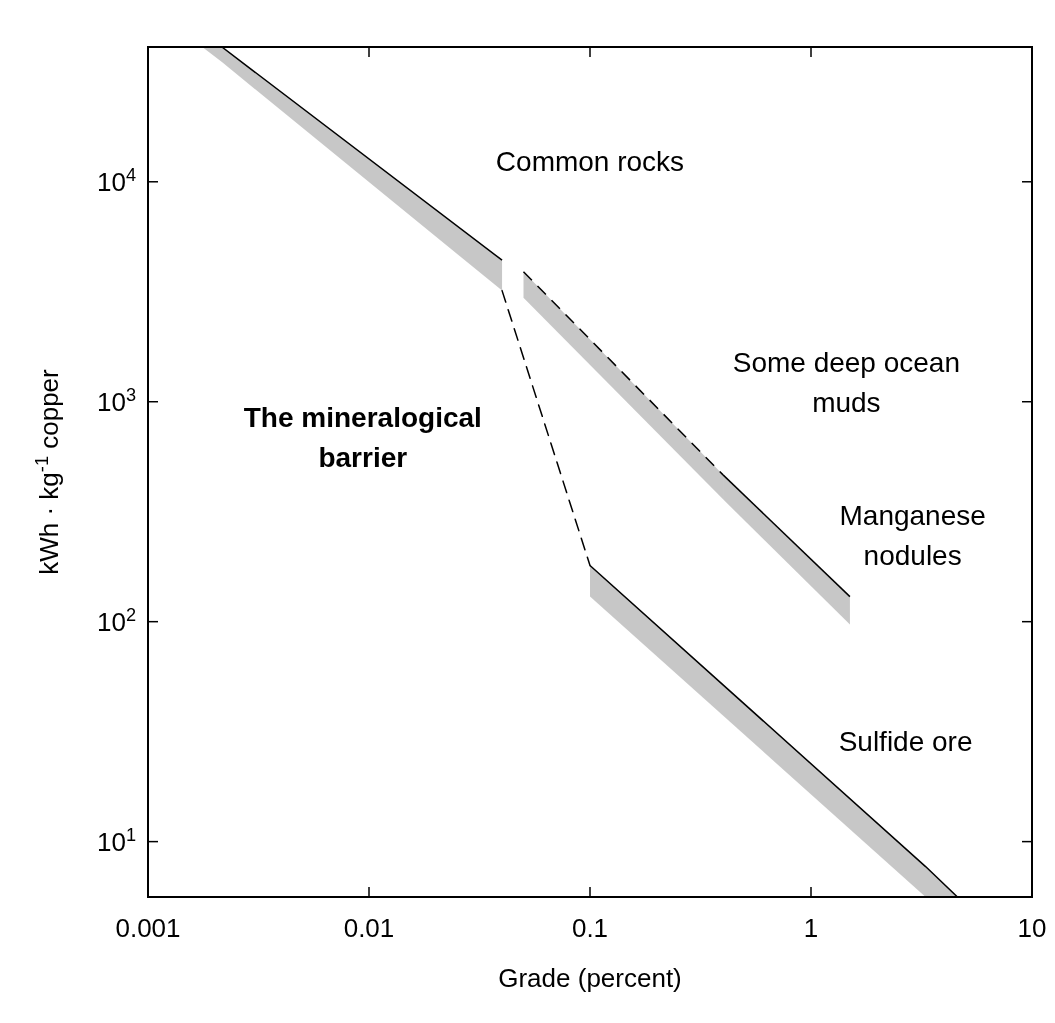  What do you see at coordinates (846, 382) in the screenshot?
I see `annotation: Some deep ocean muds` at bounding box center [846, 382].